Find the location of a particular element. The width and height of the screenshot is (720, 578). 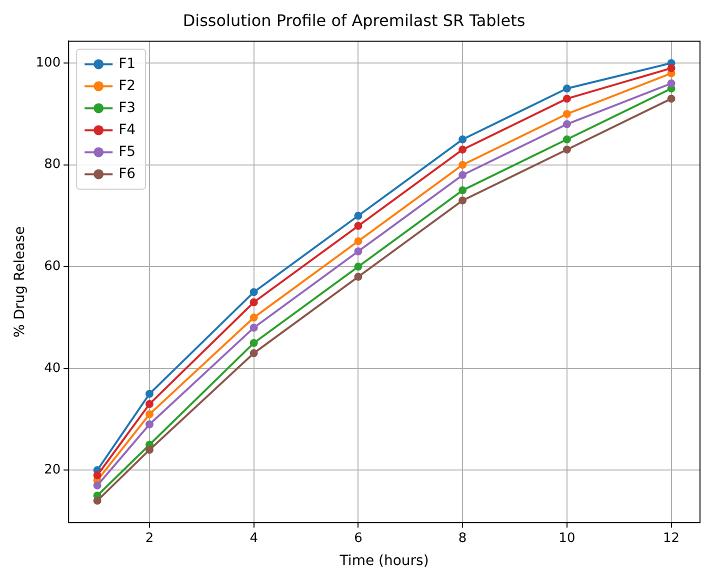

legend-label: F1 is located at coordinates (127, 64).